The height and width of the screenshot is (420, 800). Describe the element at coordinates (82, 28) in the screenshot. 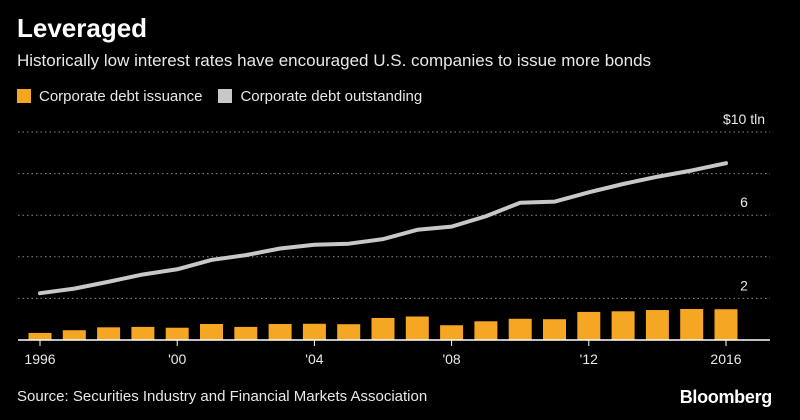

I see `chart-title: Leveraged` at that location.